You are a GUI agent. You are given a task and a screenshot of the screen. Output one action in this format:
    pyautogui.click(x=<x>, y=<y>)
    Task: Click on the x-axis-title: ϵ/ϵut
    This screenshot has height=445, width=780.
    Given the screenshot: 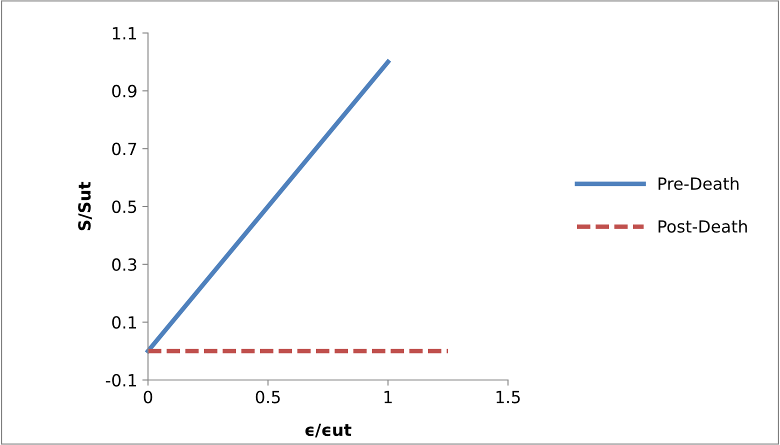 What is the action you would take?
    pyautogui.click(x=328, y=431)
    